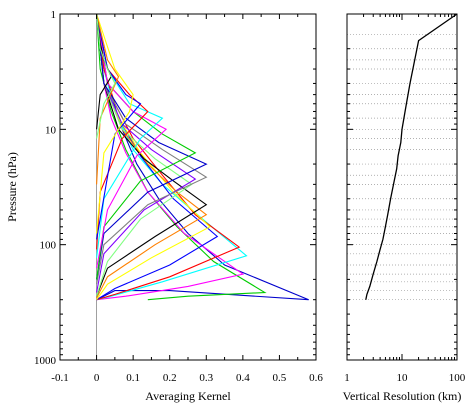  I want to click on y-tick-label: 1, so click(54, 15).